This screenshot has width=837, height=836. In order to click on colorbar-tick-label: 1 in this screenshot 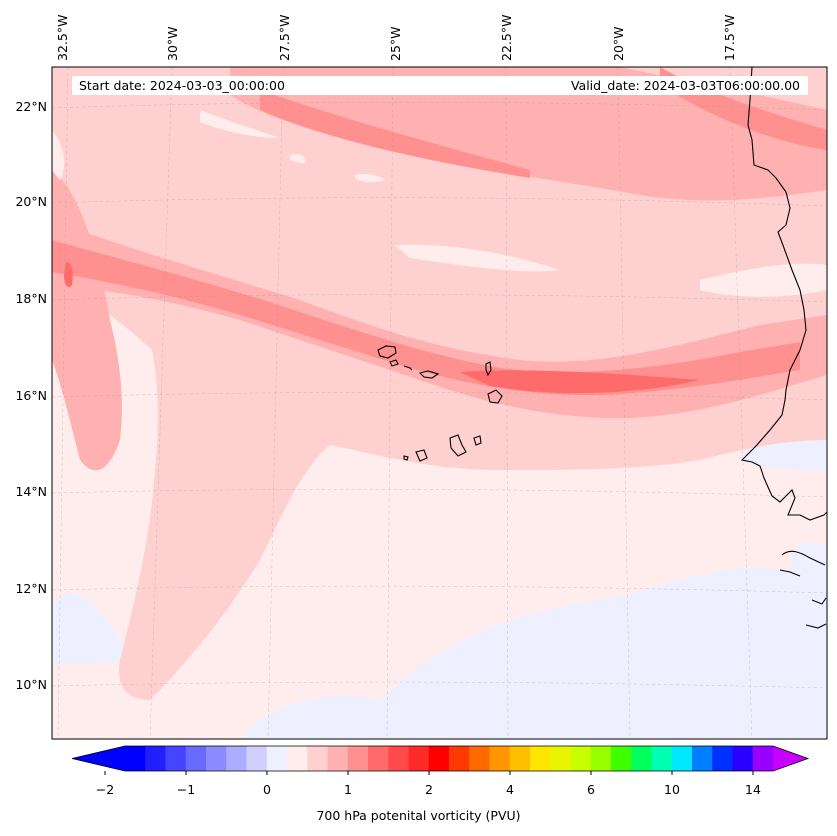, I will do `click(348, 789)`.